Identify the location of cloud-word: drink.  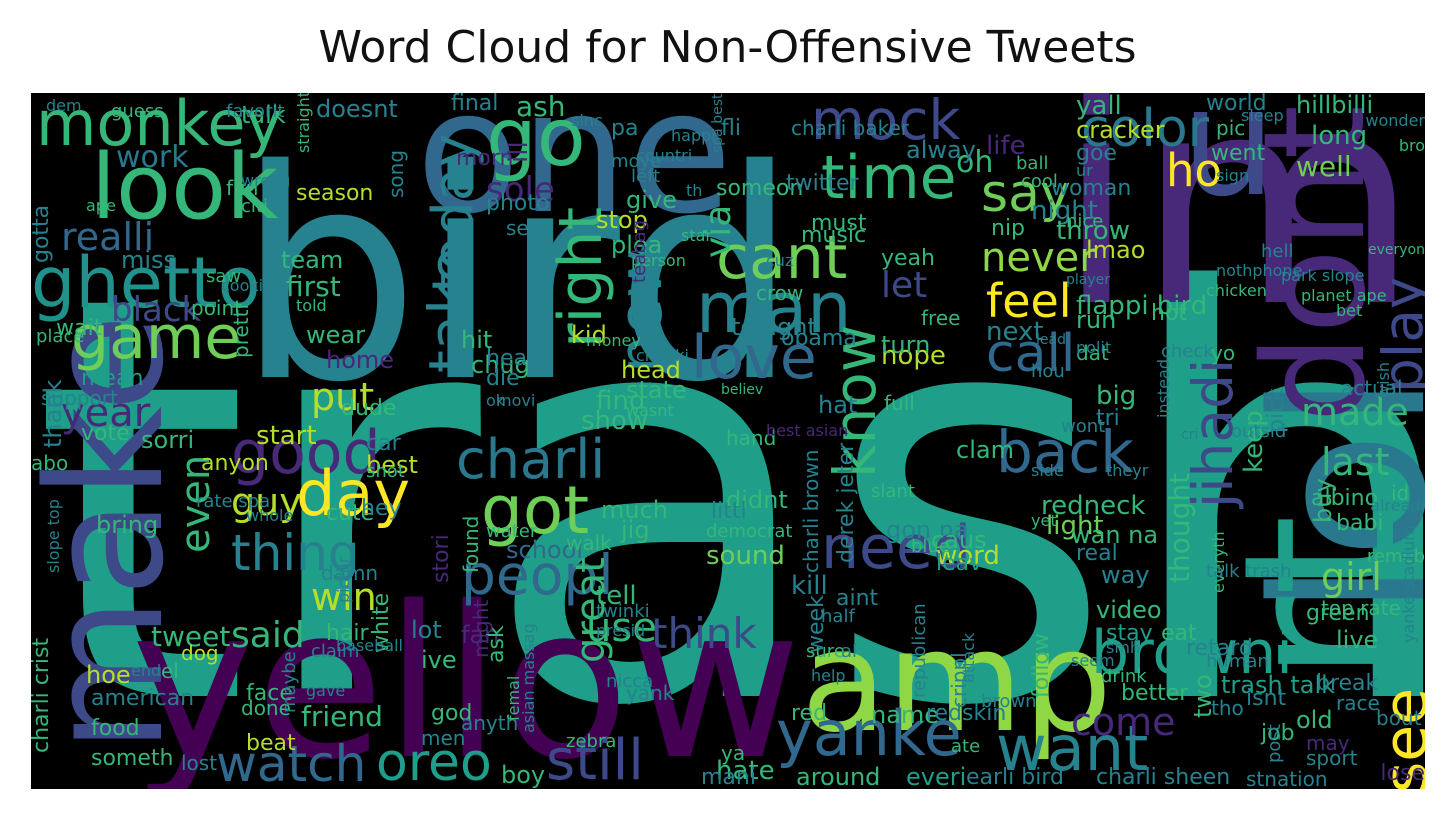
(1124, 676).